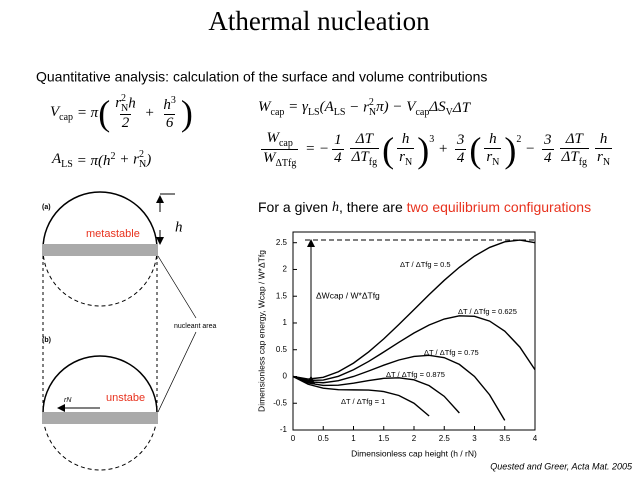 The width and height of the screenshot is (638, 479). I want to click on term: = π, so click(85, 113).